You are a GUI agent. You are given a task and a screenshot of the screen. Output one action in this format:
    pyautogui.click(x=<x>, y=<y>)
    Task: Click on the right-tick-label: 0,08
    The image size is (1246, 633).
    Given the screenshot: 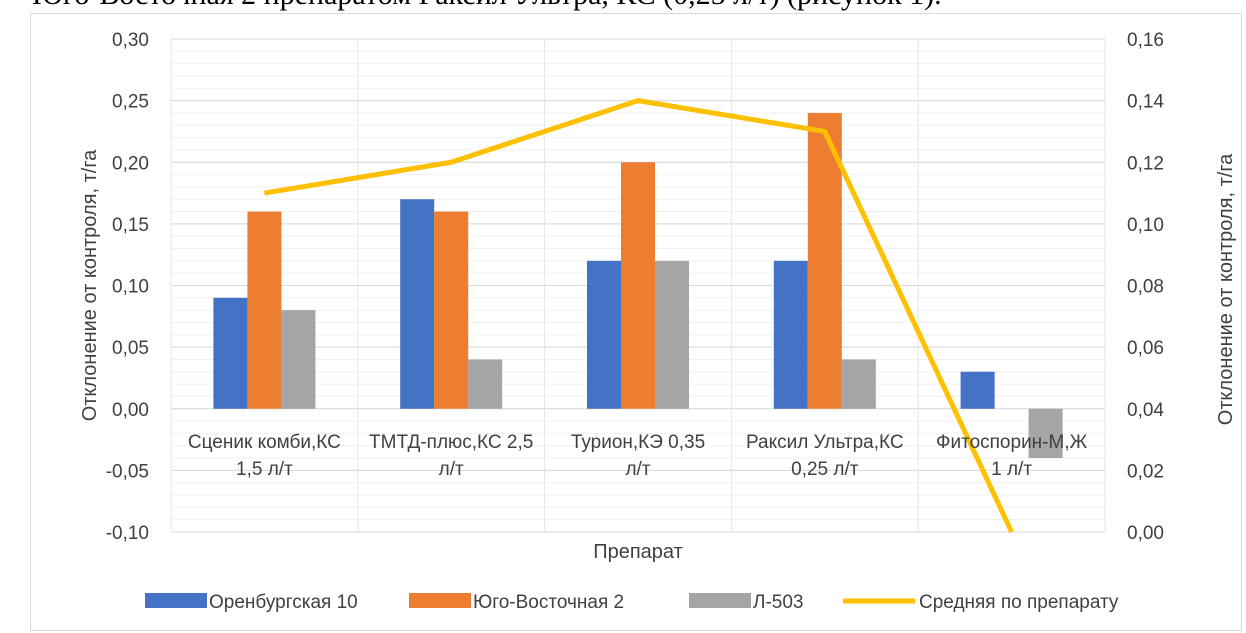 What is the action you would take?
    pyautogui.click(x=1145, y=287)
    